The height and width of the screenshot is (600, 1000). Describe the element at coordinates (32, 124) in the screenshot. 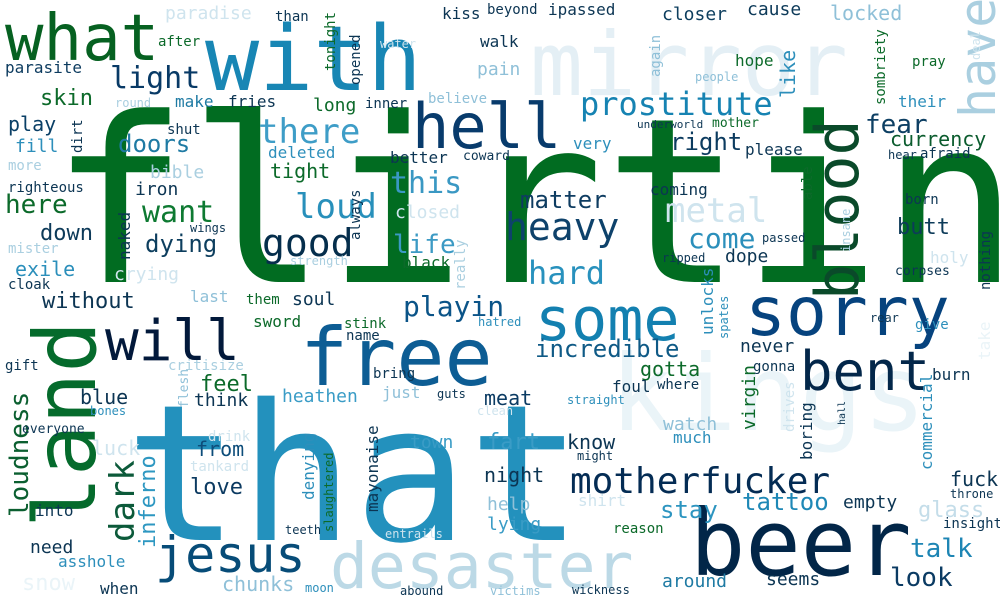

I see `word-play: play` at that location.